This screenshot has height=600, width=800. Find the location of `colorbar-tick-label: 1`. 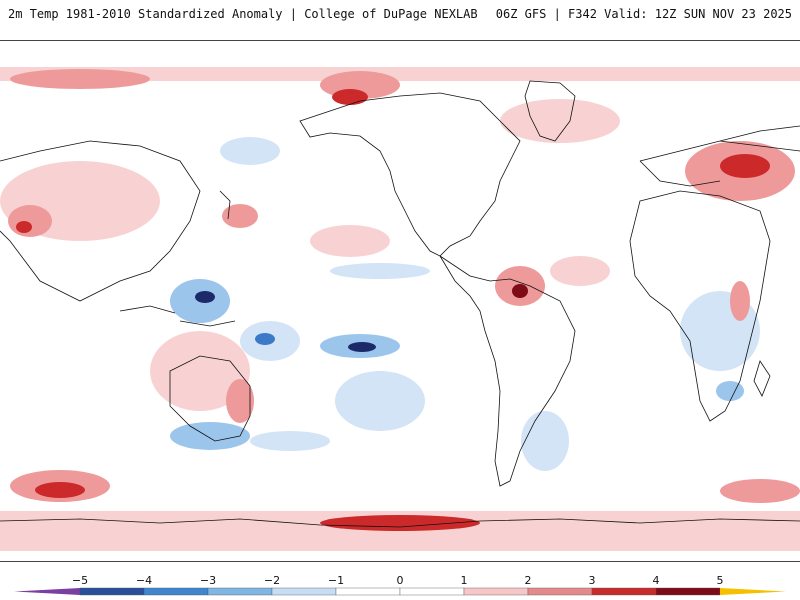

colorbar-tick-label: 1 is located at coordinates (464, 580).